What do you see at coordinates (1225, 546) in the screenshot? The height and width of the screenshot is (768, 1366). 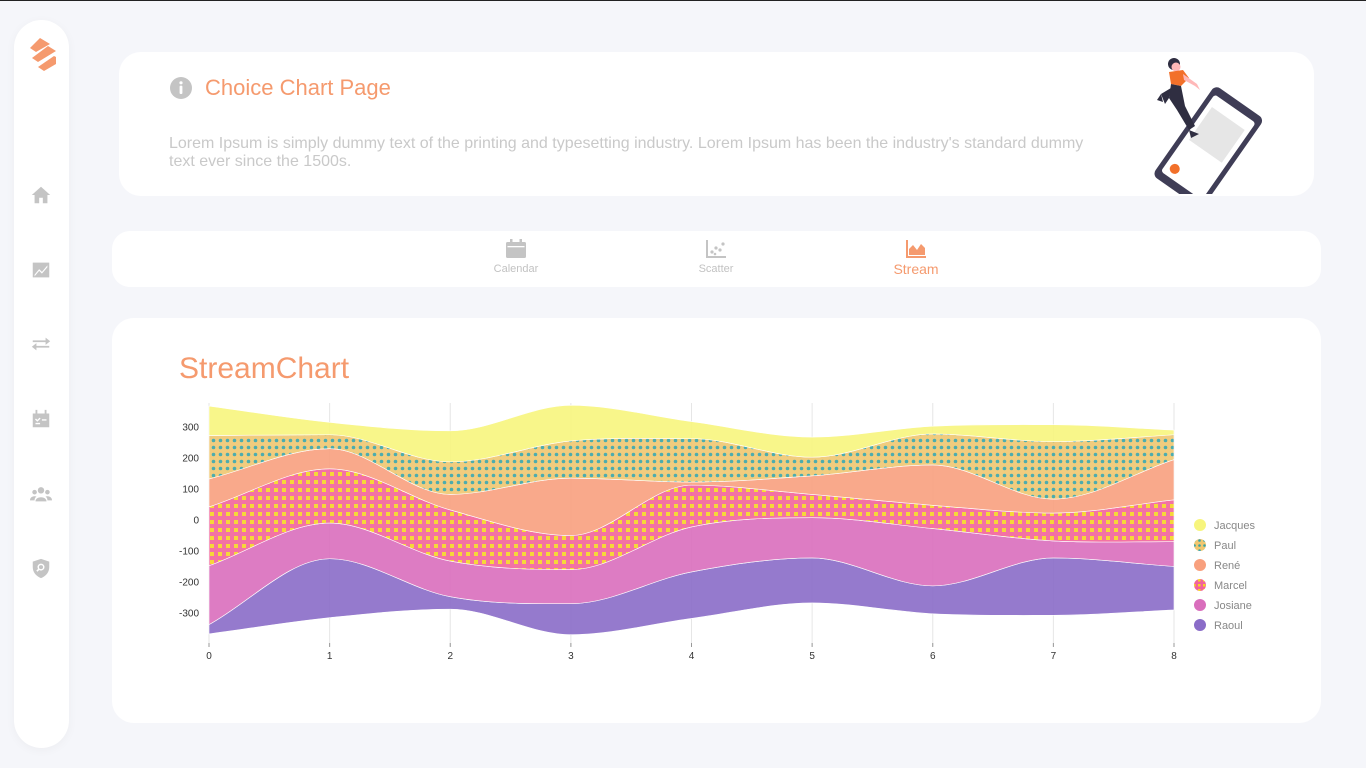 I see `legend-label: Paul` at bounding box center [1225, 546].